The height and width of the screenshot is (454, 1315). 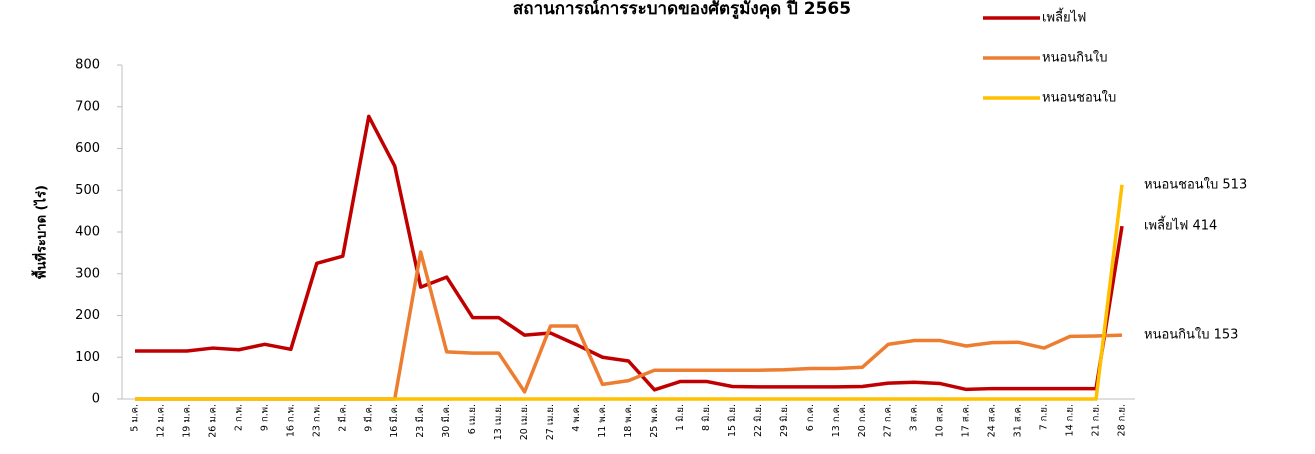 I want to click on y-tick-label: 700, so click(x=87, y=106).